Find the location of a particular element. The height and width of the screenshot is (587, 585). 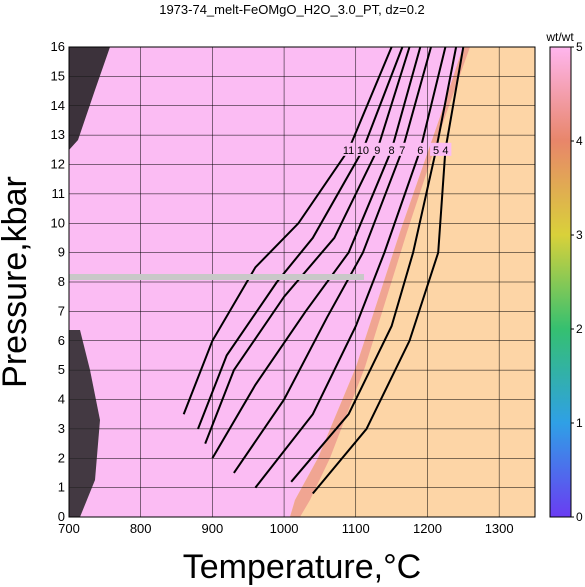

colorbar-tick-label: 1 is located at coordinates (579, 423).